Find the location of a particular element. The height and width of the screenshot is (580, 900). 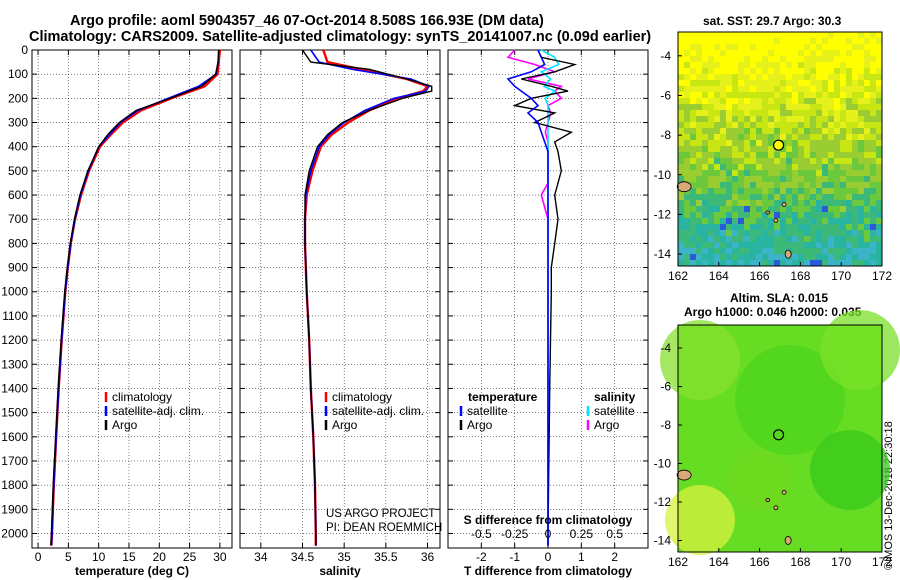

x-tick-label-diff: 0 is located at coordinates (548, 557).